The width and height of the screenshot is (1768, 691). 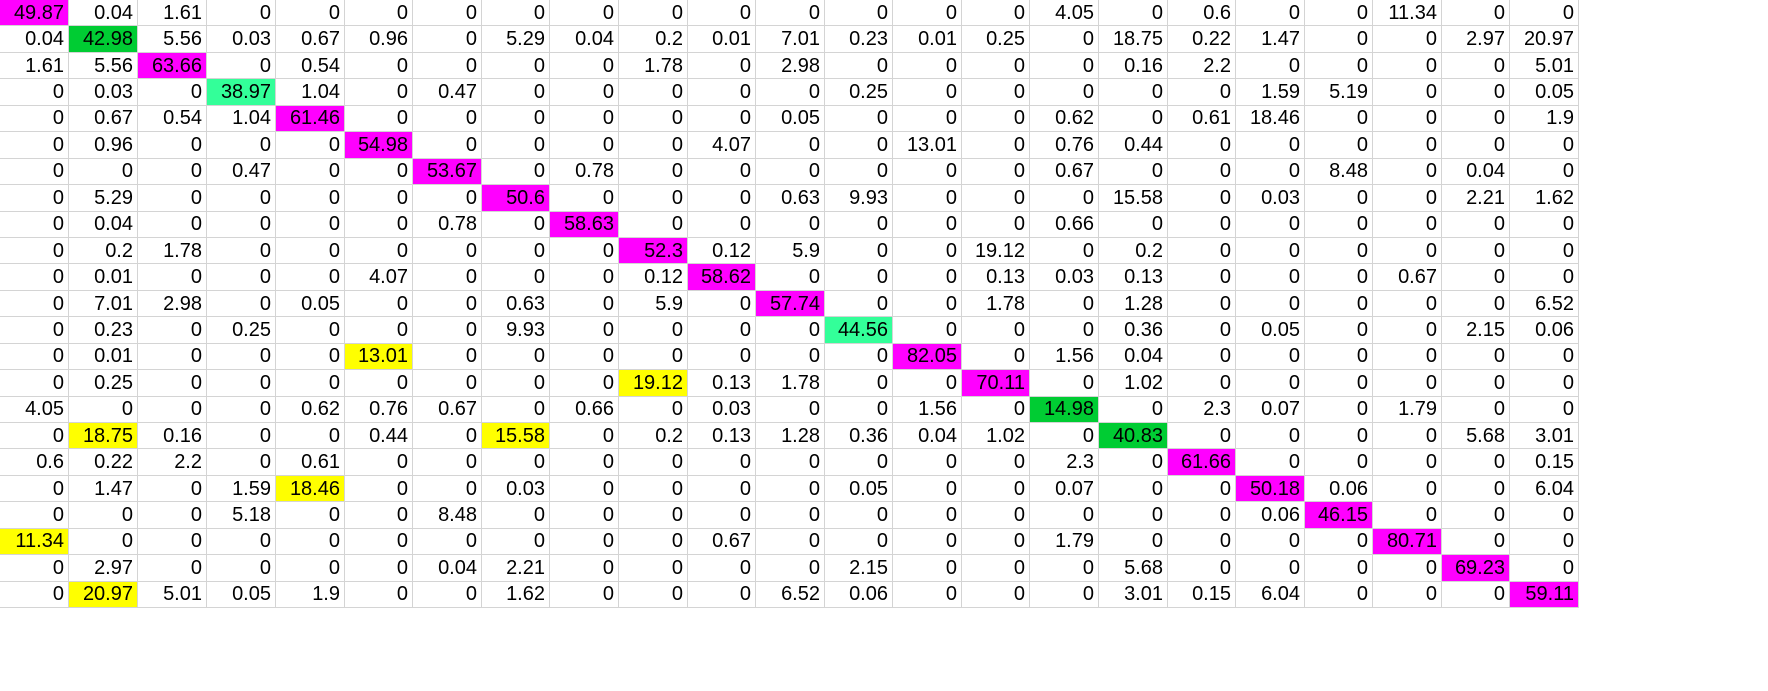 I want to click on table-cell: 0.66, so click(x=1064, y=224).